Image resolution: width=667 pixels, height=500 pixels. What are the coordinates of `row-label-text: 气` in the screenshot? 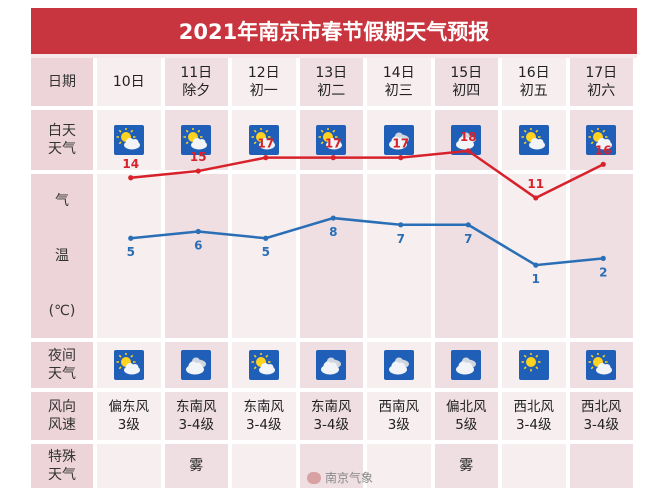 It's located at (62, 201).